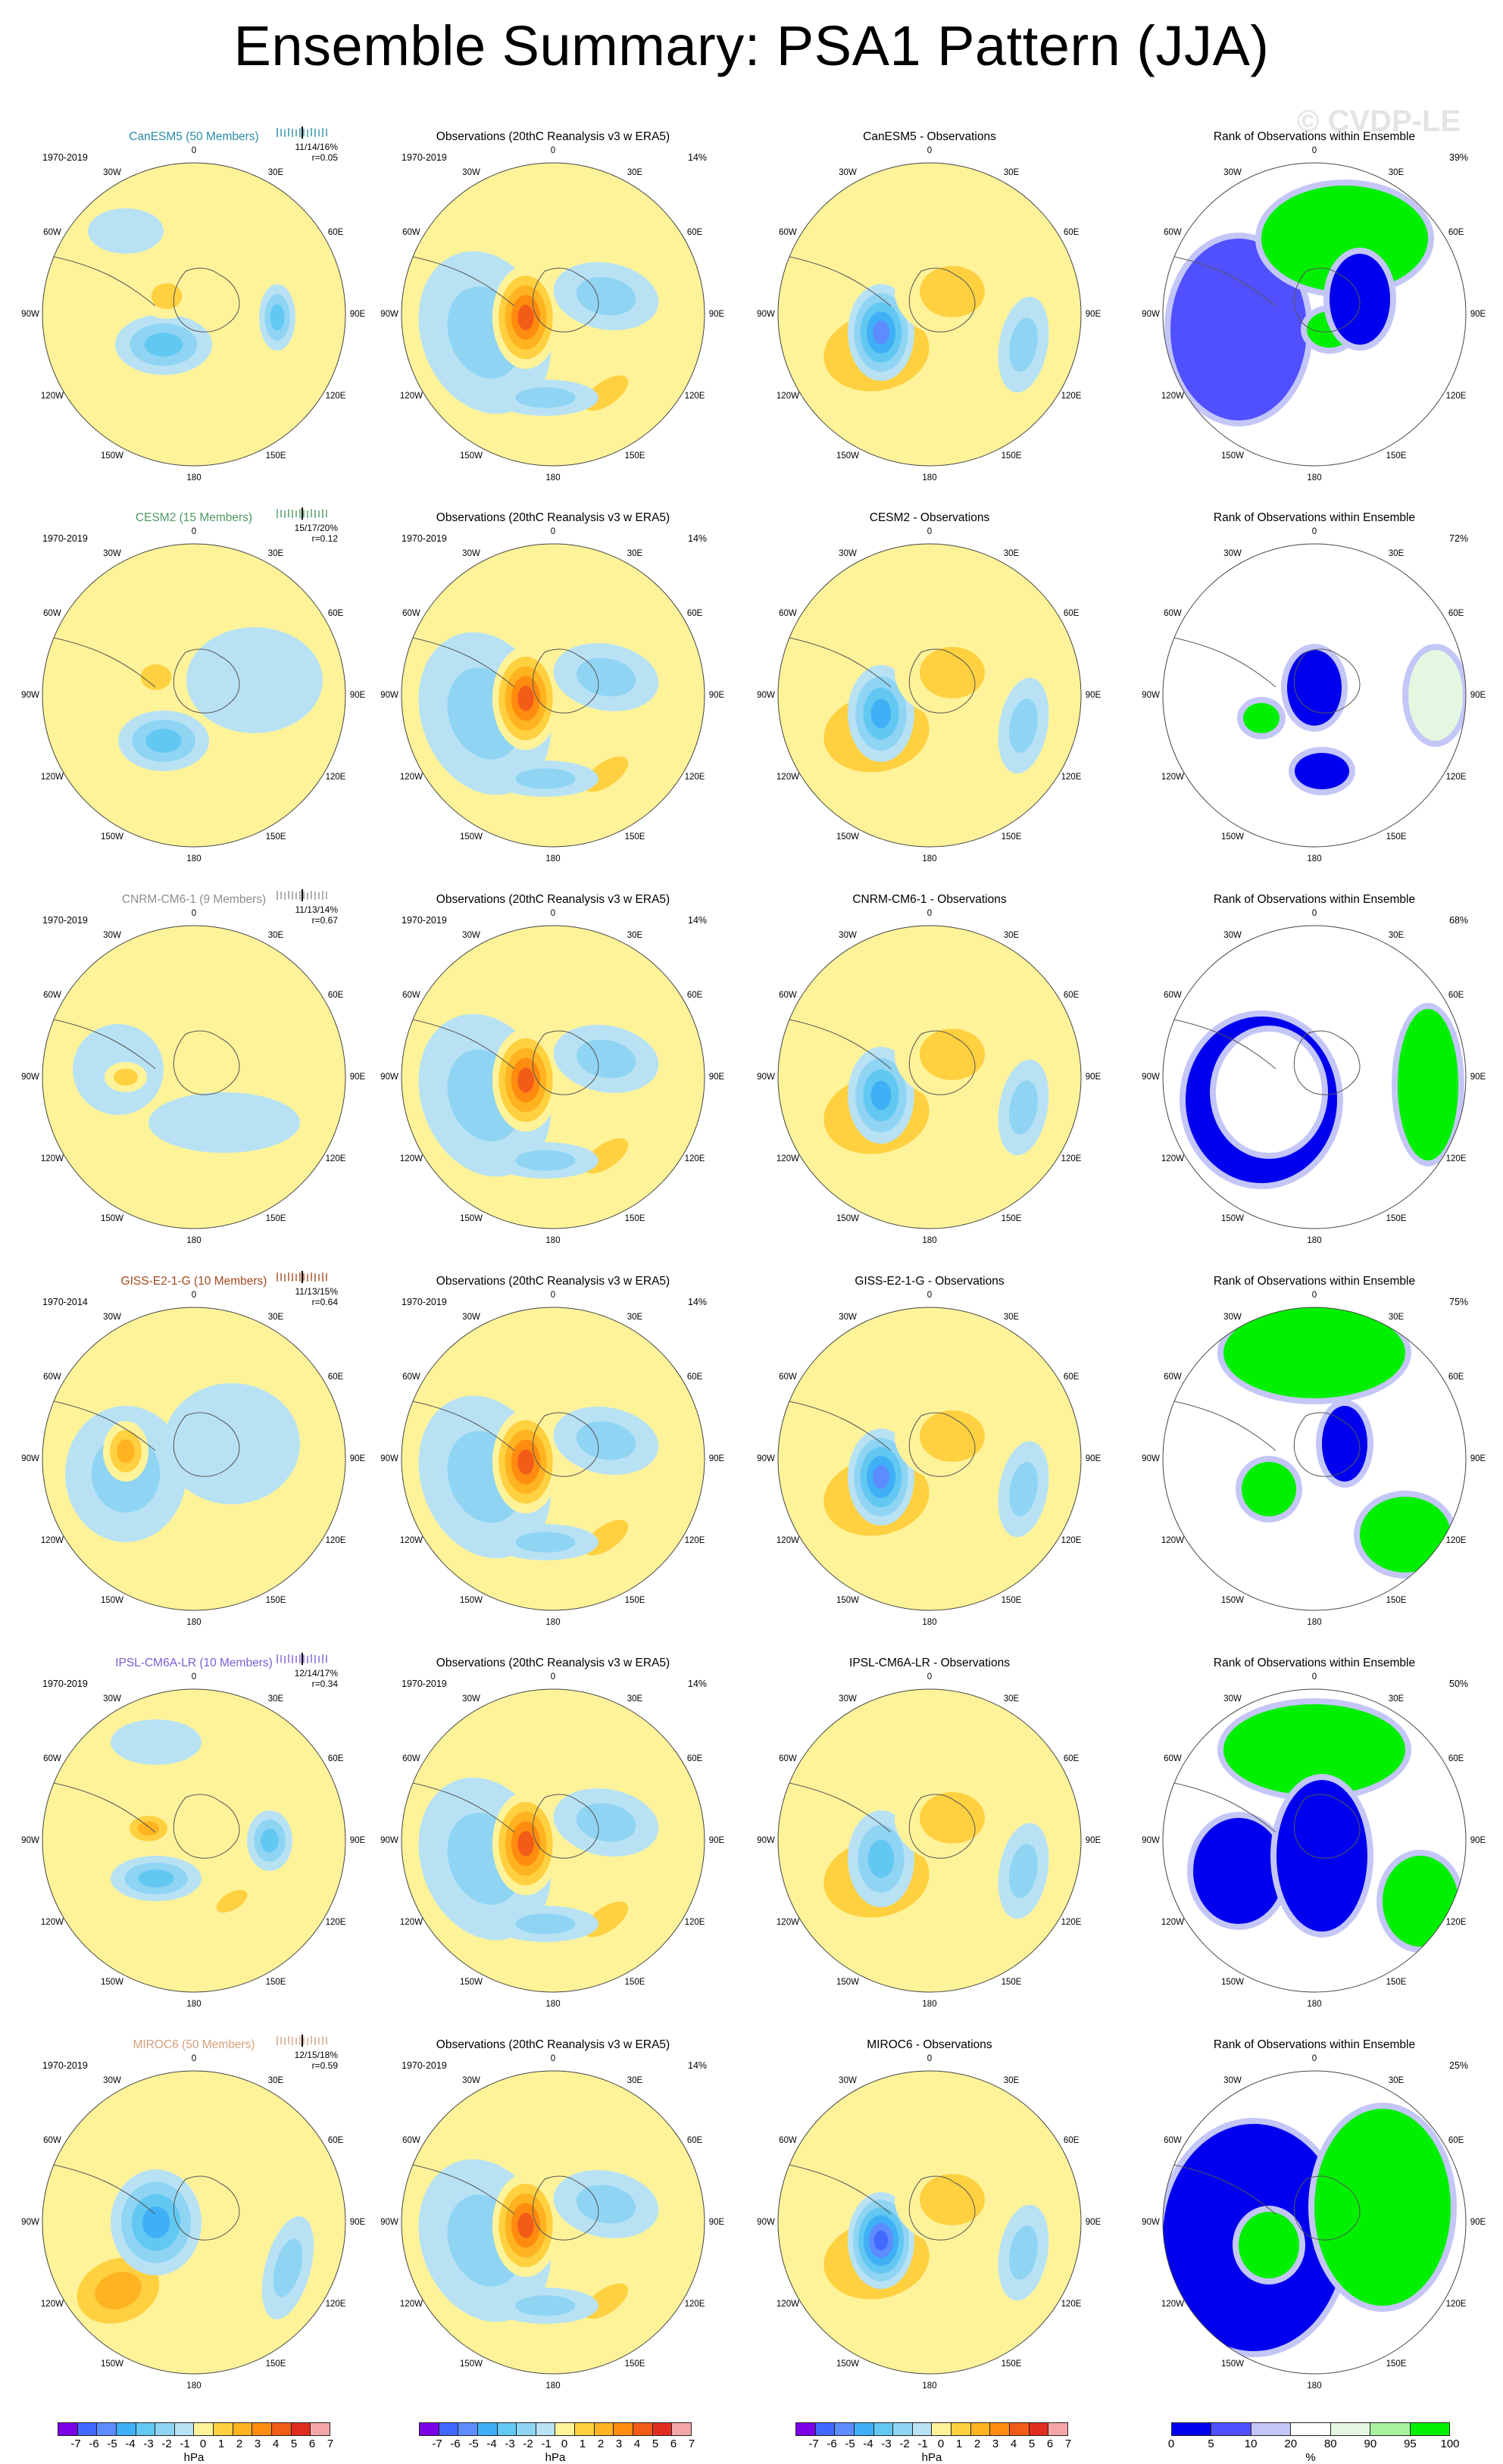 This screenshot has height=2464, width=1503. Describe the element at coordinates (194, 517) in the screenshot. I see `row2-model-title: CESM2 (15 Members)` at that location.